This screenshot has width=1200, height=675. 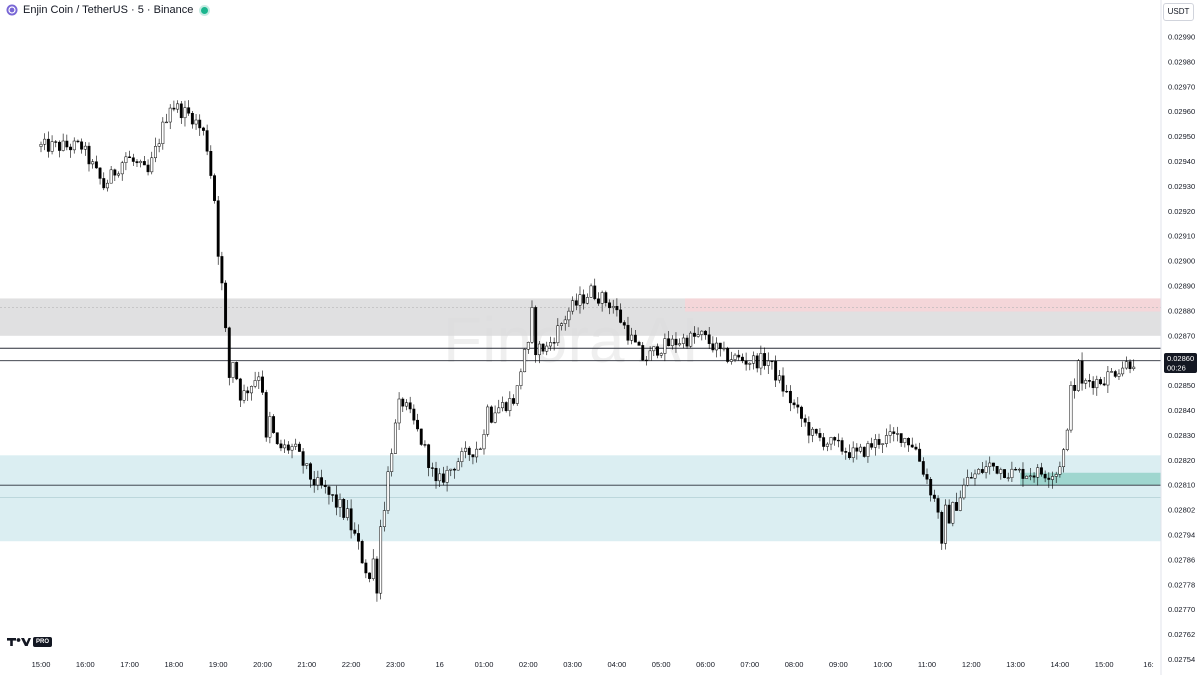 What do you see at coordinates (838, 664) in the screenshot?
I see `time-tick-label: 09:00` at bounding box center [838, 664].